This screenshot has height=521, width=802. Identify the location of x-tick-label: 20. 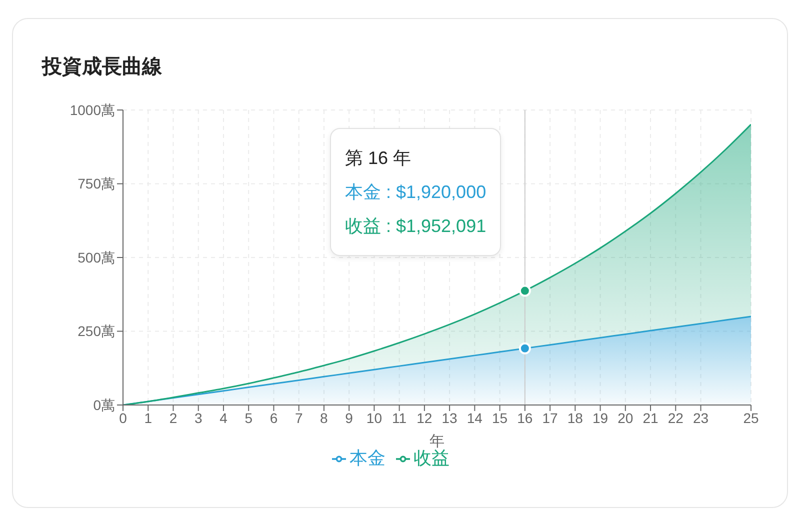
(626, 418).